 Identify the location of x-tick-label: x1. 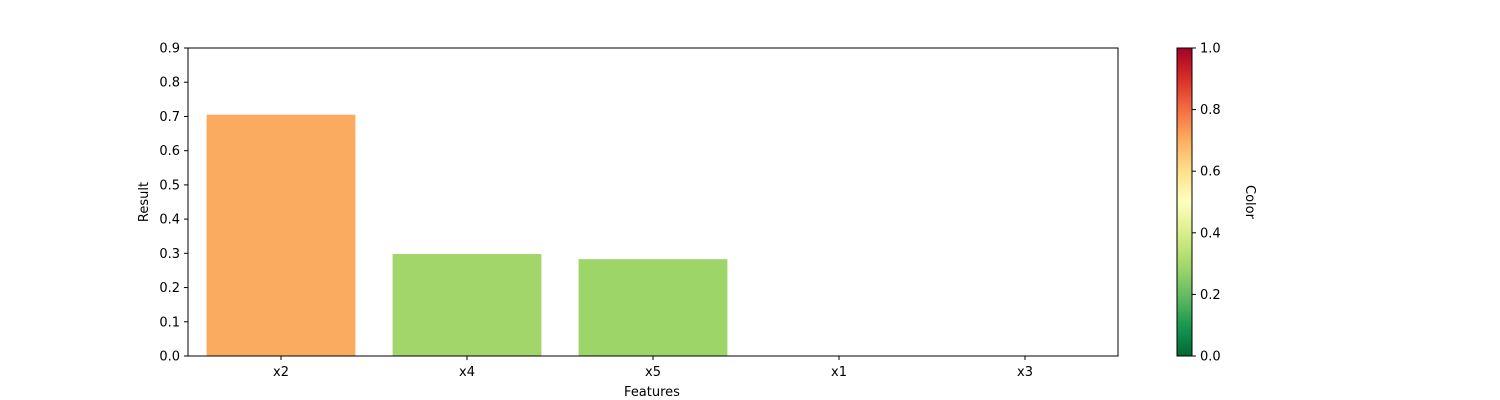
(839, 372).